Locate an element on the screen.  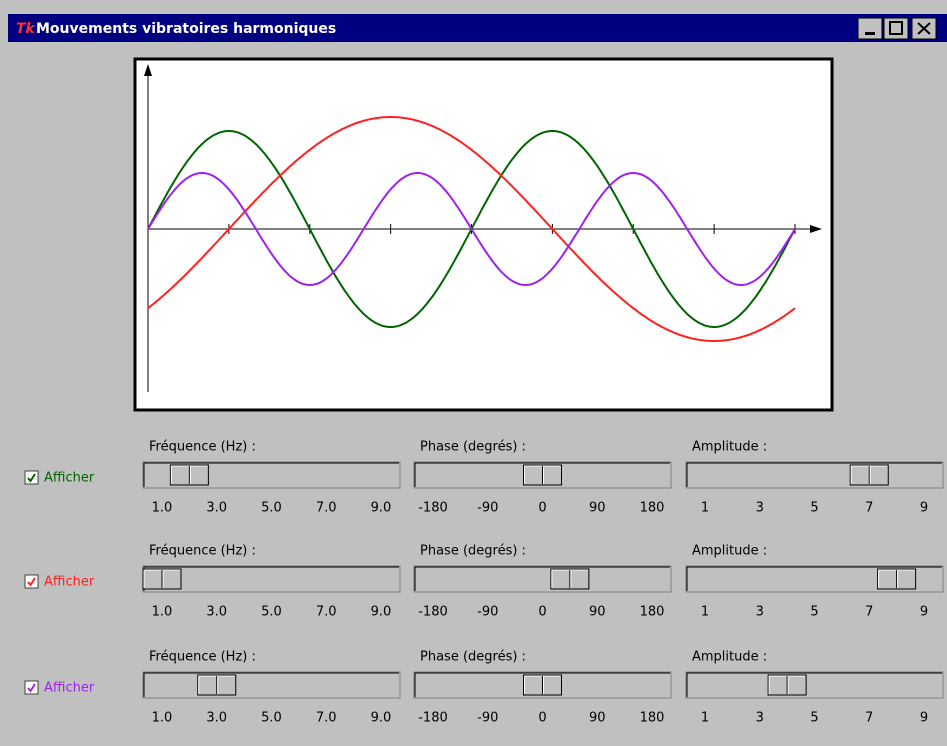
window-buttons is located at coordinates (897, 28).